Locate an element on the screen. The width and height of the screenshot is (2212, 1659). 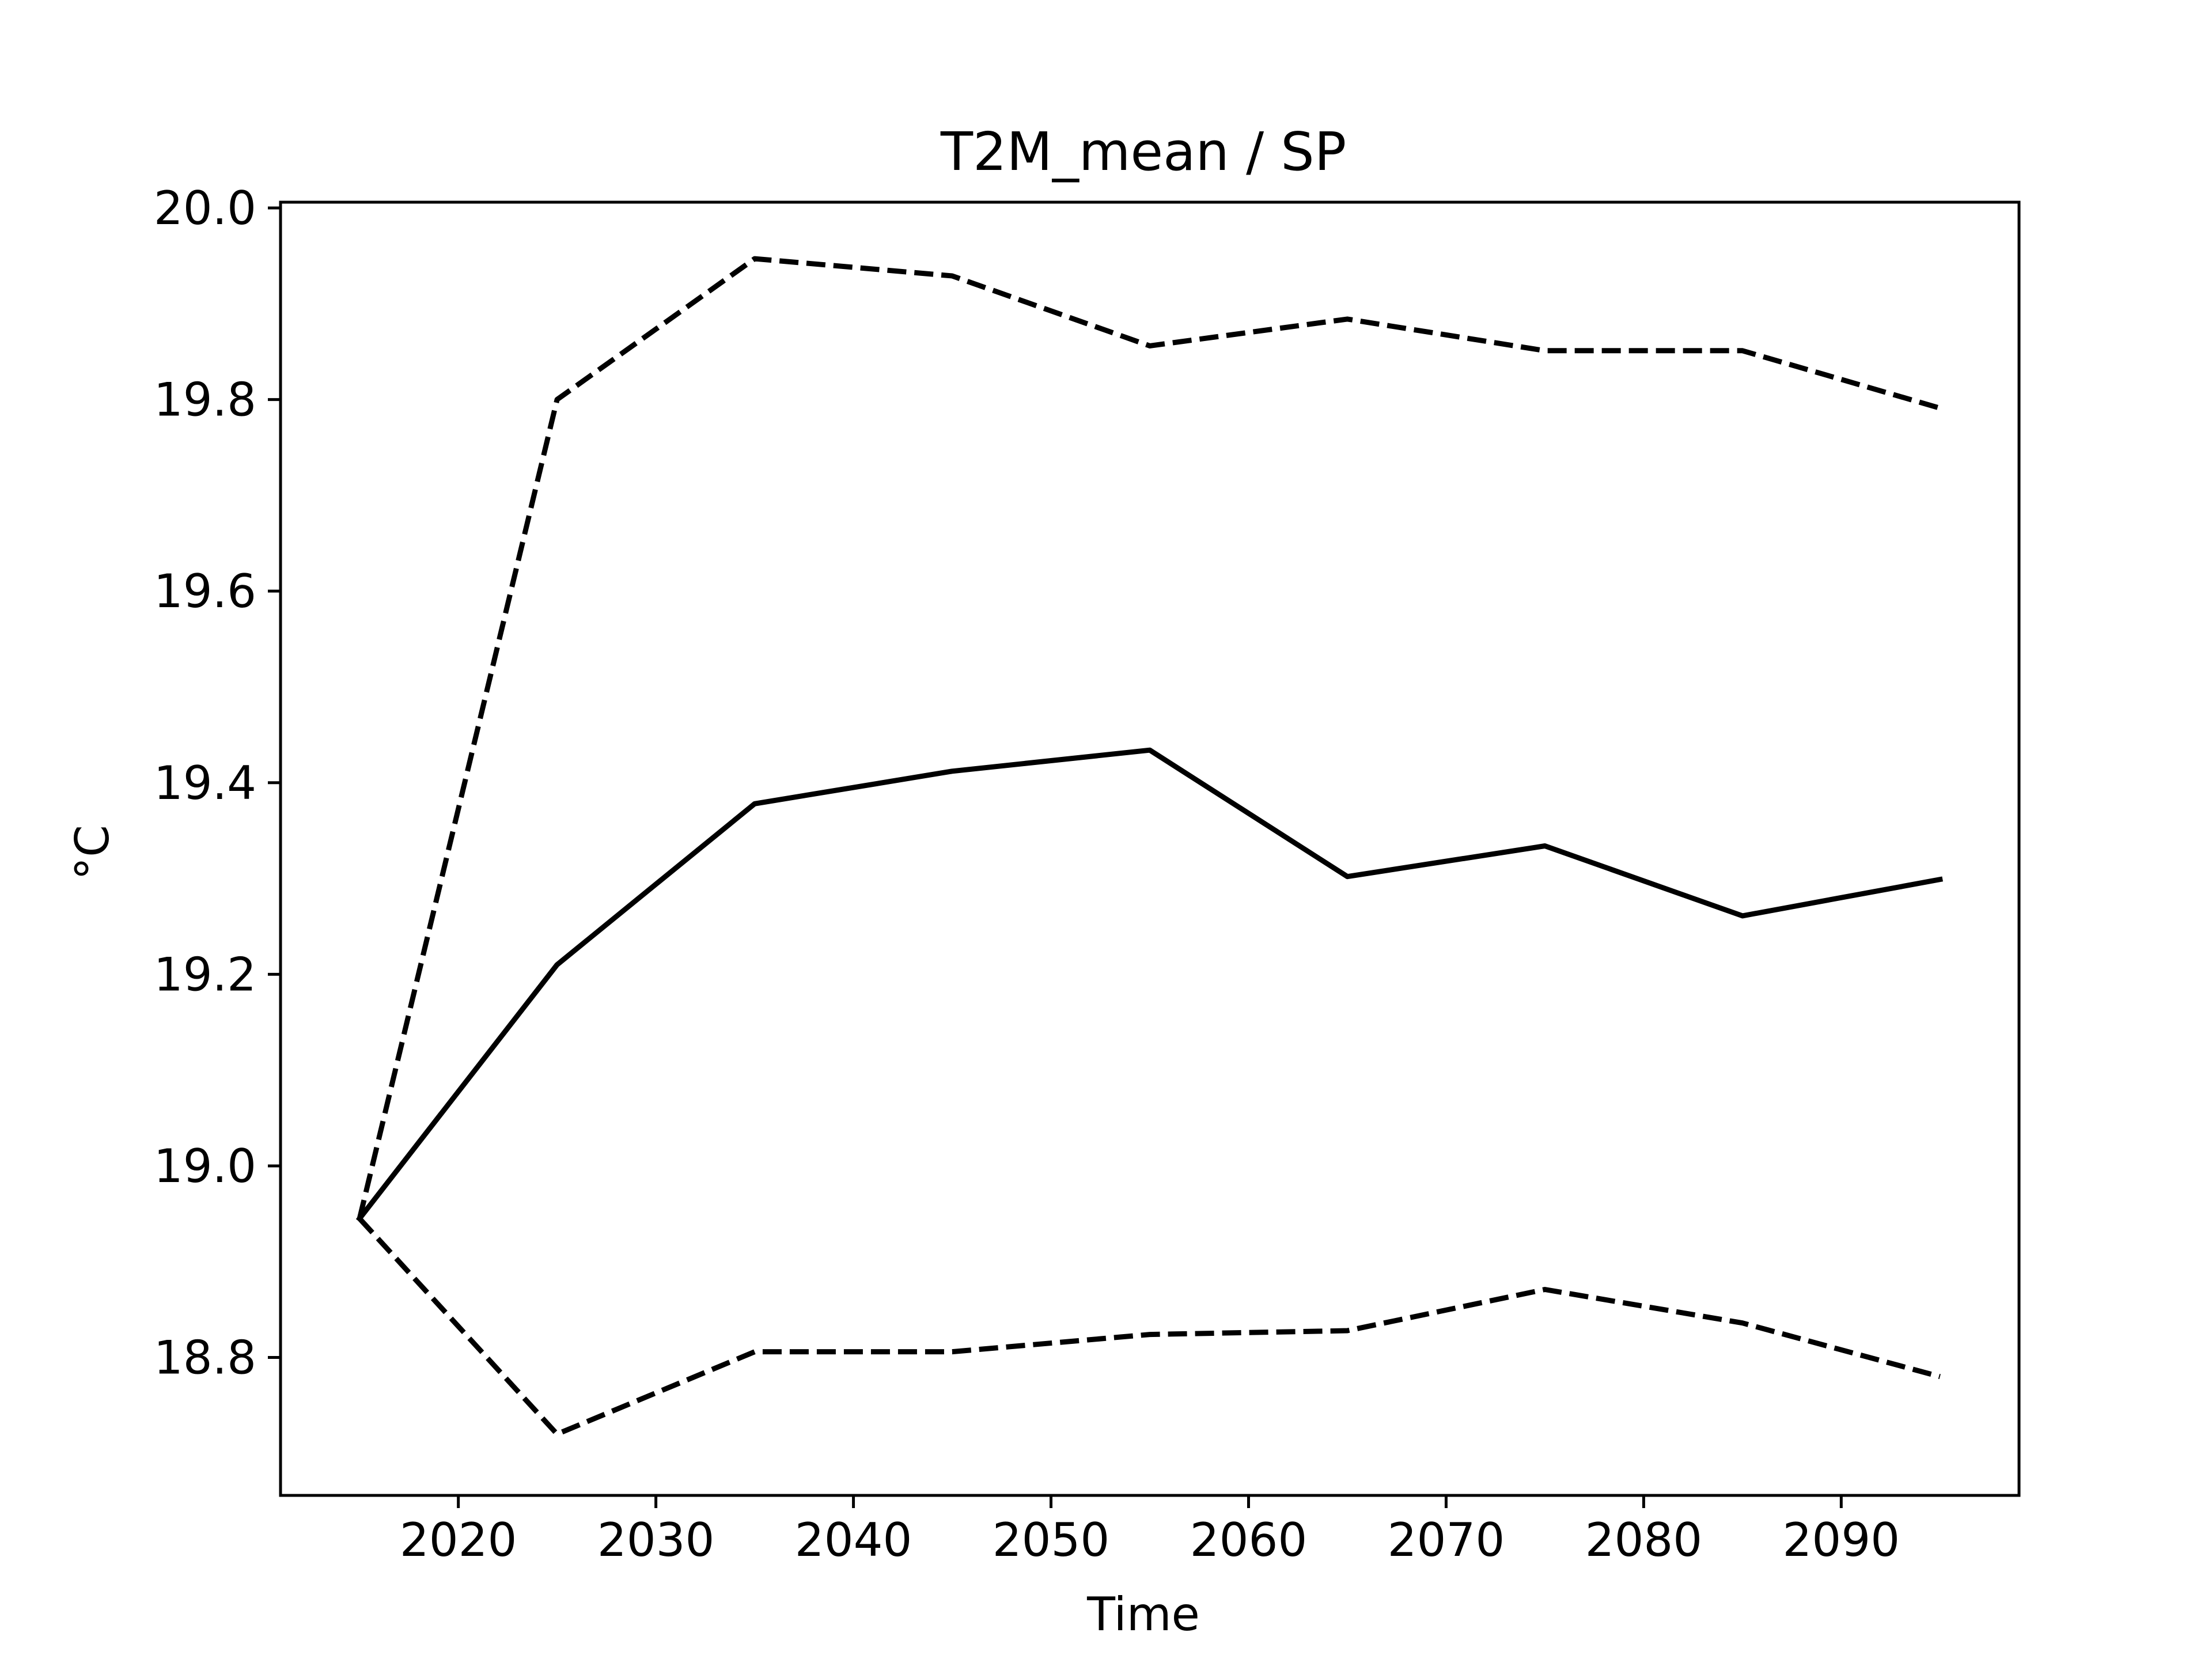
y-axis: 18.8 19.0 19.2 19.4 19.6 19.8 20.0 is located at coordinates (217, 783).